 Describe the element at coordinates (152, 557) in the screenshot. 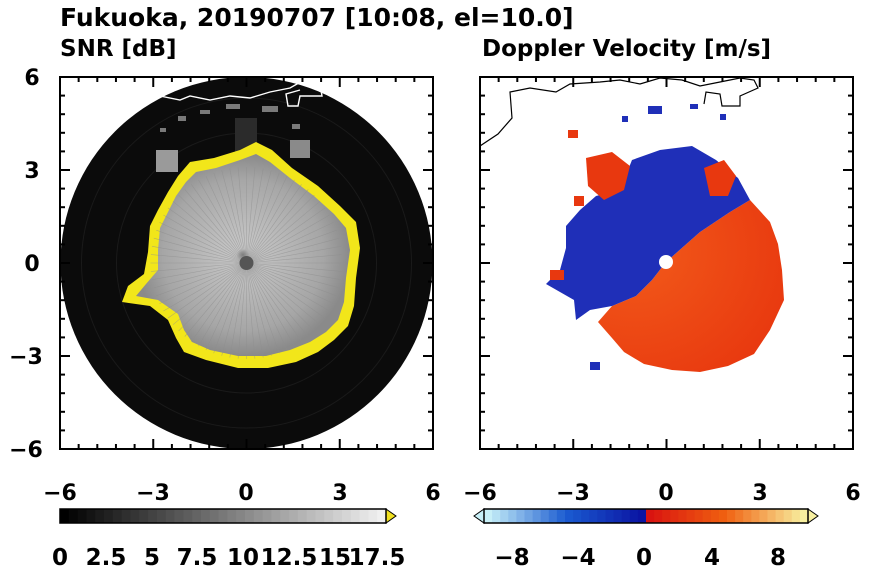

I see `snr-colorbar-label: 5` at that location.